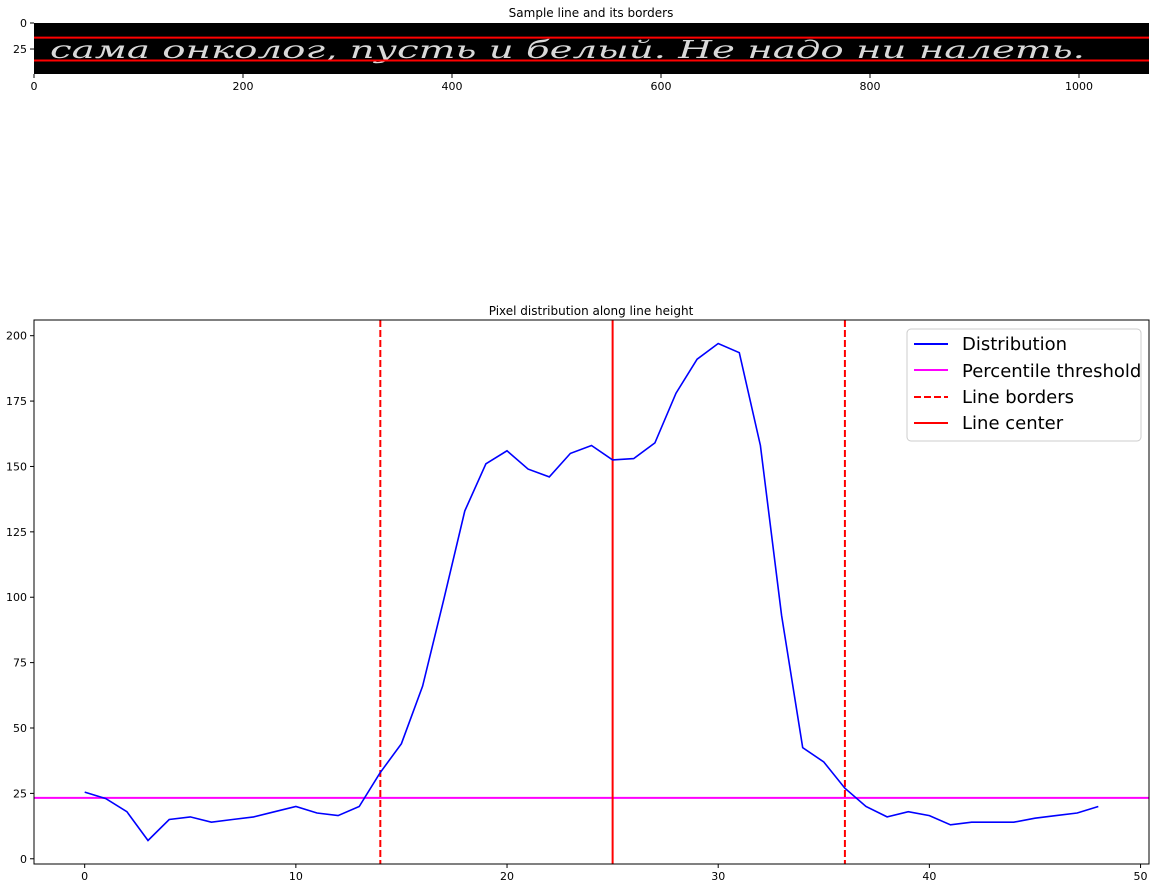 This screenshot has width=1156, height=888. What do you see at coordinates (718, 876) in the screenshot?
I see `x-tick-label: 30` at bounding box center [718, 876].